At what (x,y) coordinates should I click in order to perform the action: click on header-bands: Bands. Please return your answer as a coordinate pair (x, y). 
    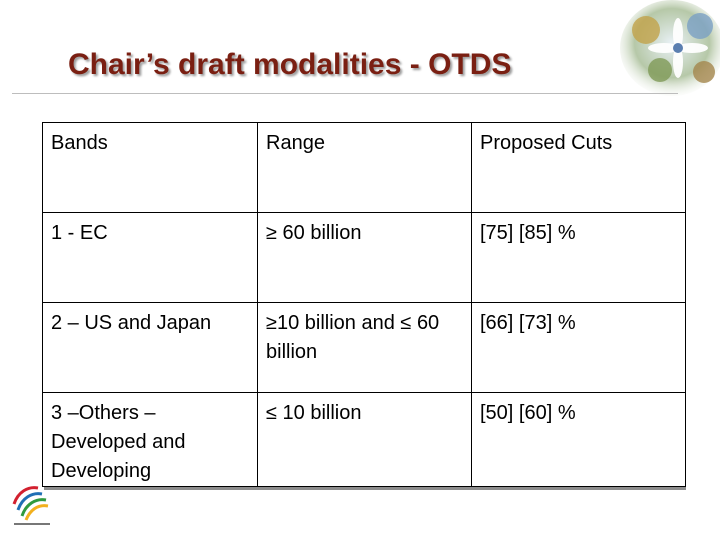
    Looking at the image, I should click on (150, 167).